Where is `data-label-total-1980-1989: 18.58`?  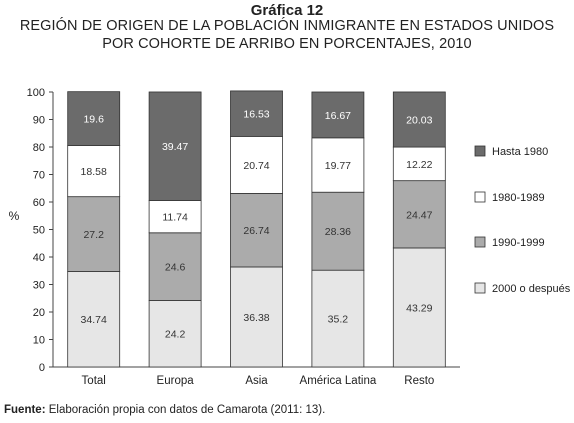
data-label-total-1980-1989: 18.58 is located at coordinates (94, 172).